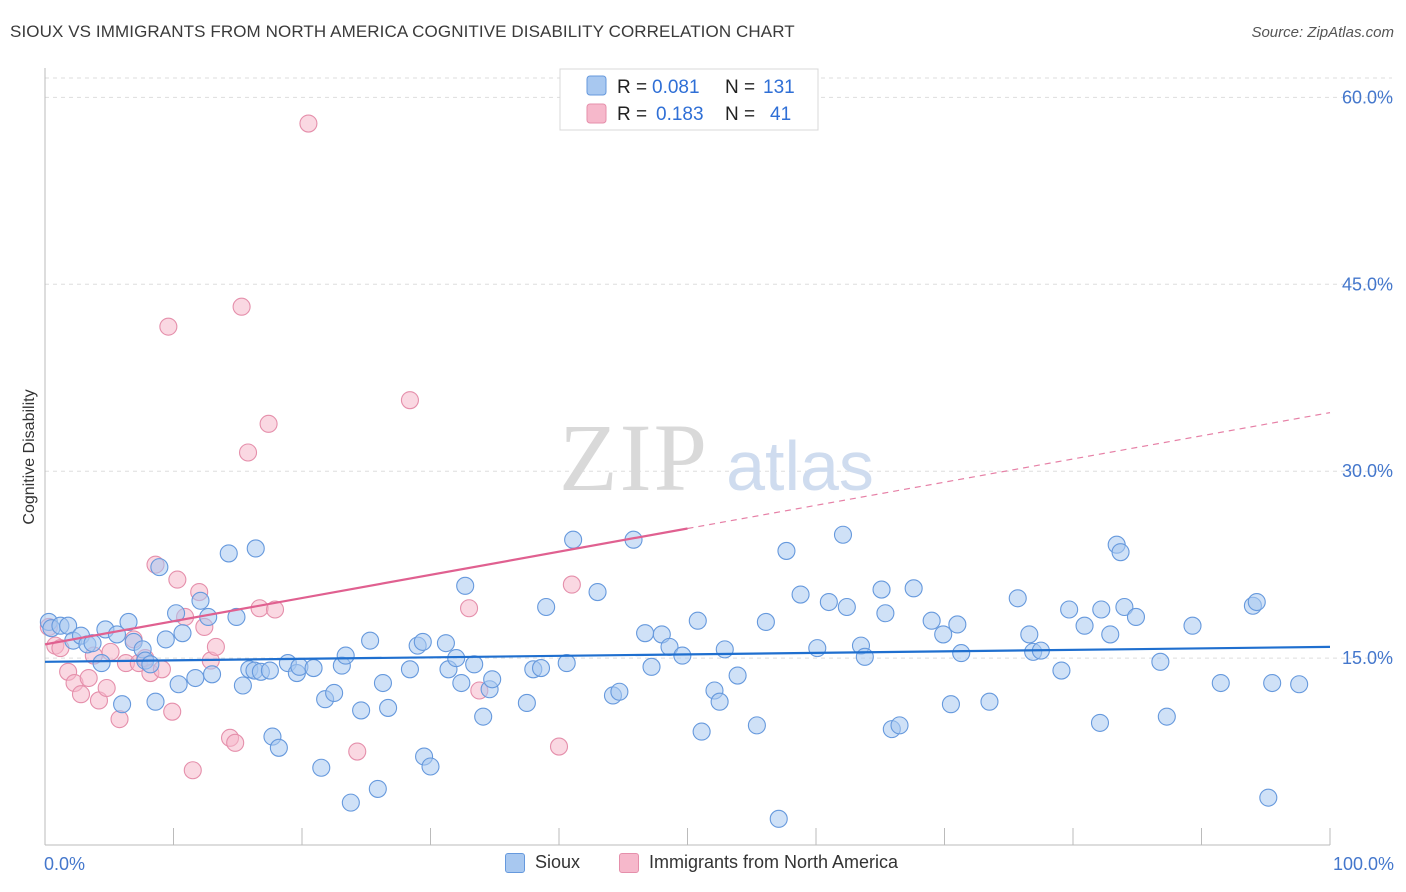 The height and width of the screenshot is (892, 1406). I want to click on legend-item-immigrants: Immigrants from North America, so click(758, 862).